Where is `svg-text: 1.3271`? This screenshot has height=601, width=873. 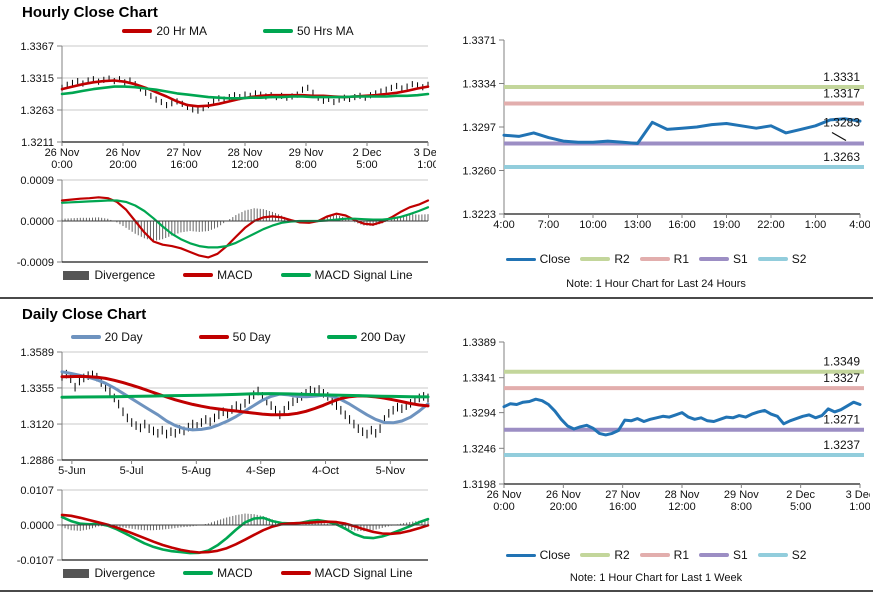
svg-text: 1.3271 is located at coordinates (841, 420).